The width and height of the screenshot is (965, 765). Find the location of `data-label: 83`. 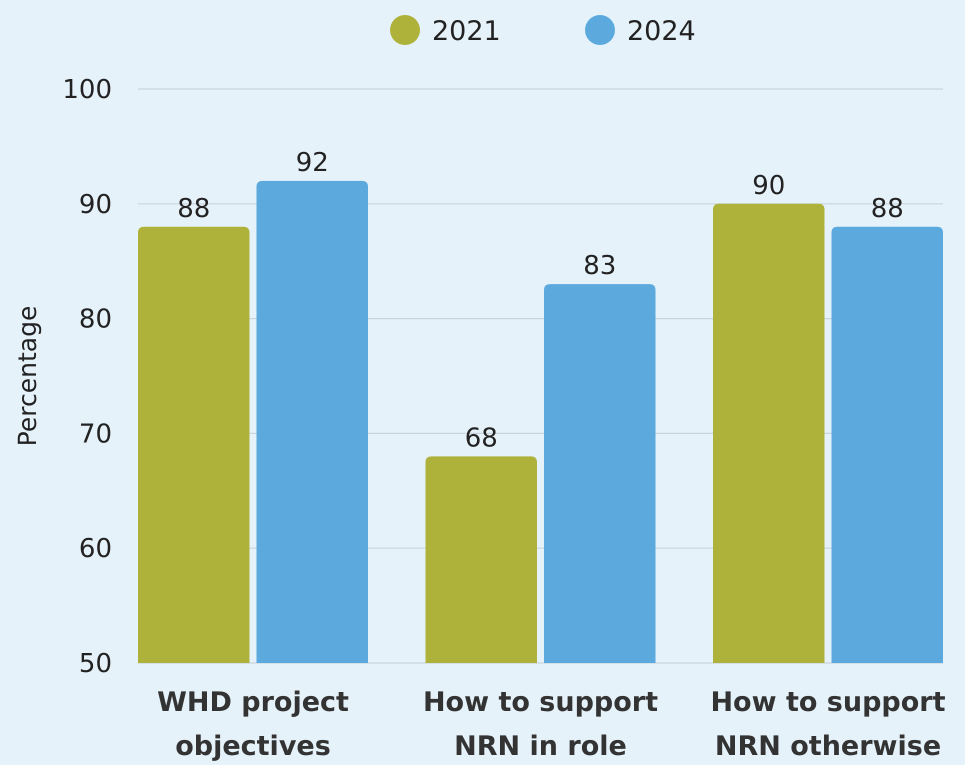

data-label: 83 is located at coordinates (599, 266).